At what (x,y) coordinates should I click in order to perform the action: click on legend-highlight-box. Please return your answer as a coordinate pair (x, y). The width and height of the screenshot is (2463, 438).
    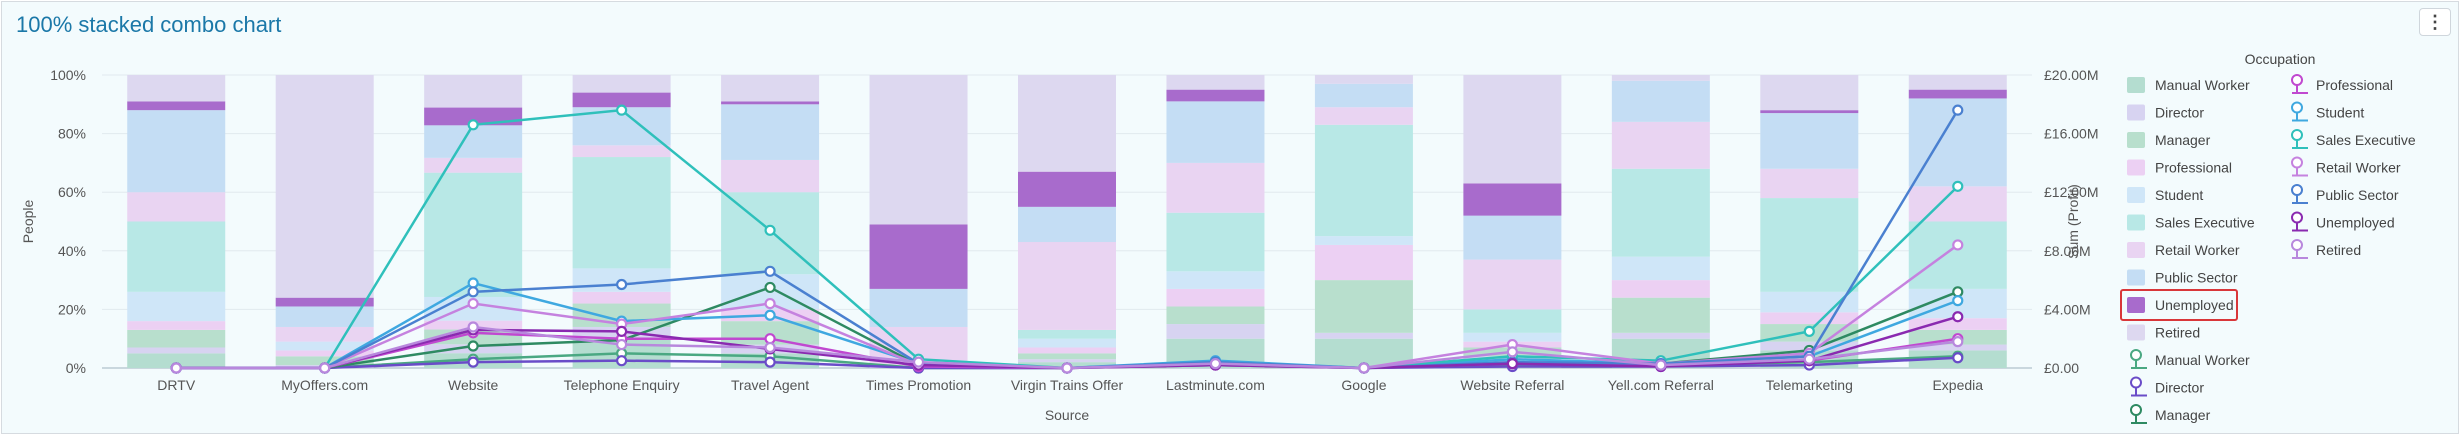
    Looking at the image, I should click on (2179, 305).